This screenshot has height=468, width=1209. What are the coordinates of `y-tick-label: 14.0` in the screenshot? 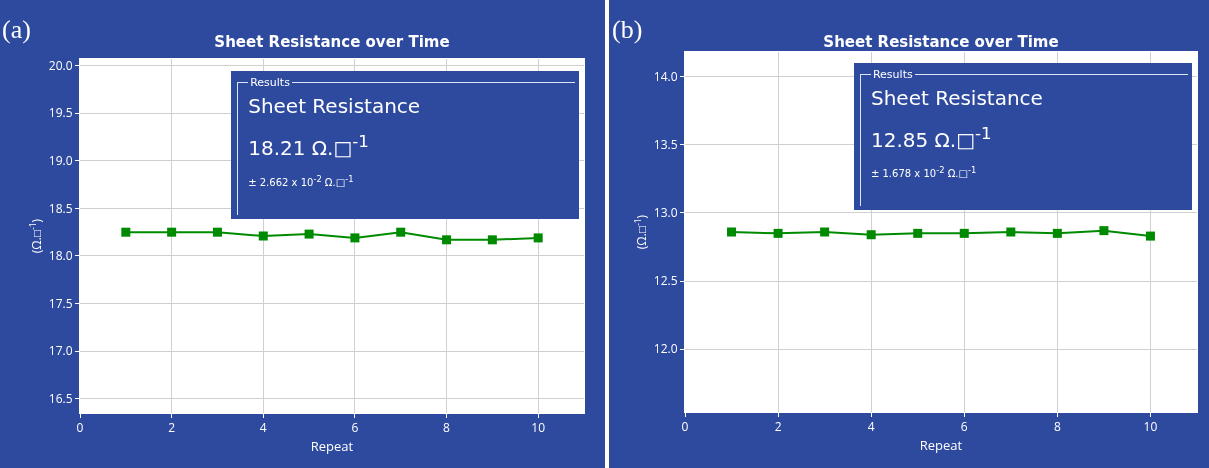 It's located at (665, 76).